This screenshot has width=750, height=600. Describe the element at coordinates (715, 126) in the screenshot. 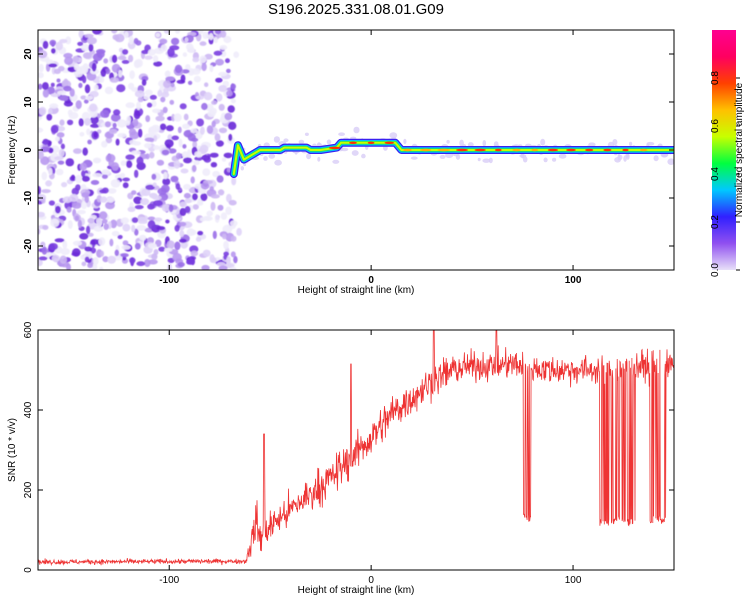

I see `colorbar-tick-label: 0.6` at that location.